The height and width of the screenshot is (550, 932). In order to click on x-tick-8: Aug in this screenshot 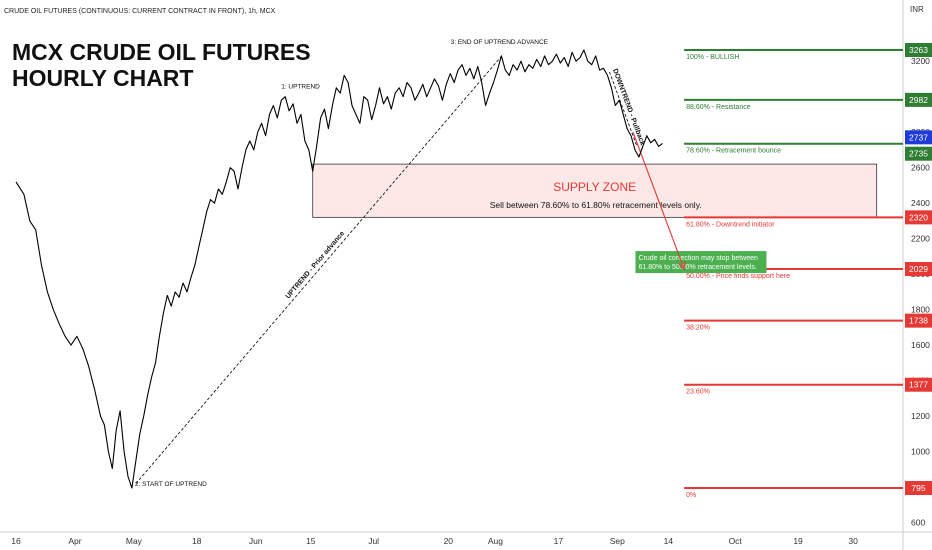, I will do `click(495, 541)`.